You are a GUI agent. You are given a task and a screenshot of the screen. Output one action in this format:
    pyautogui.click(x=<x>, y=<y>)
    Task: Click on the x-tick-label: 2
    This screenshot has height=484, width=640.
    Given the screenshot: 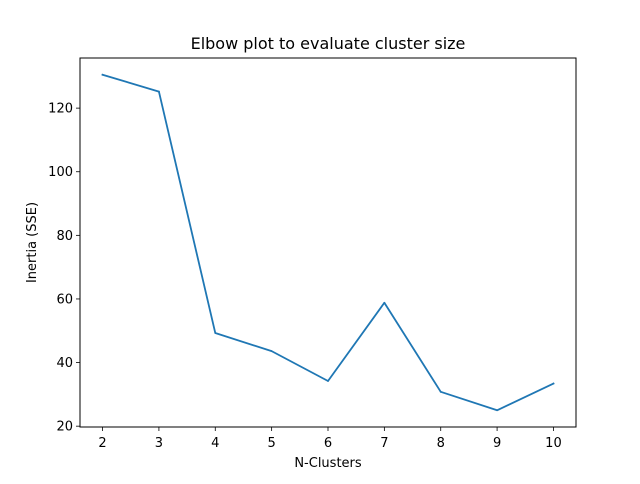 What is the action you would take?
    pyautogui.click(x=102, y=443)
    